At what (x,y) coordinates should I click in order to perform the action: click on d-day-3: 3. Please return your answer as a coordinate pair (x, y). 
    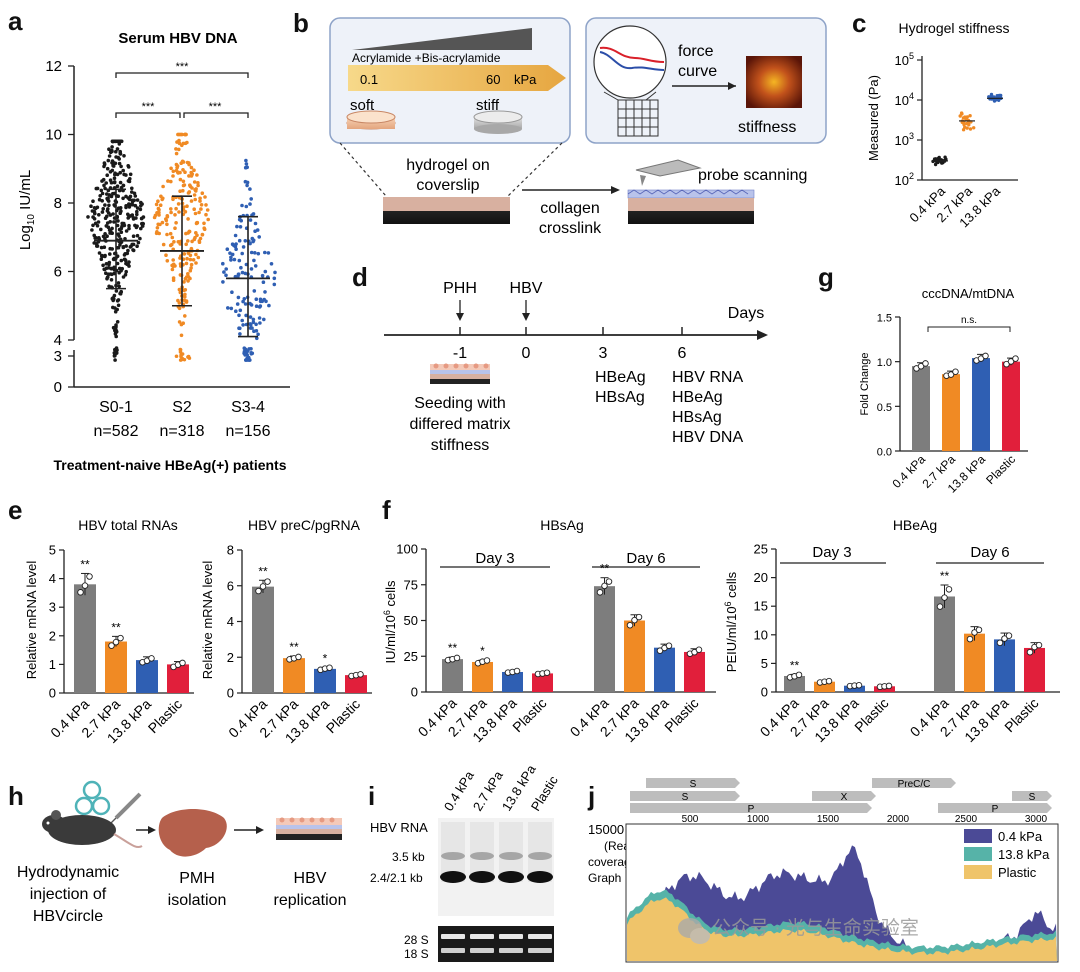
    Looking at the image, I should click on (603, 353).